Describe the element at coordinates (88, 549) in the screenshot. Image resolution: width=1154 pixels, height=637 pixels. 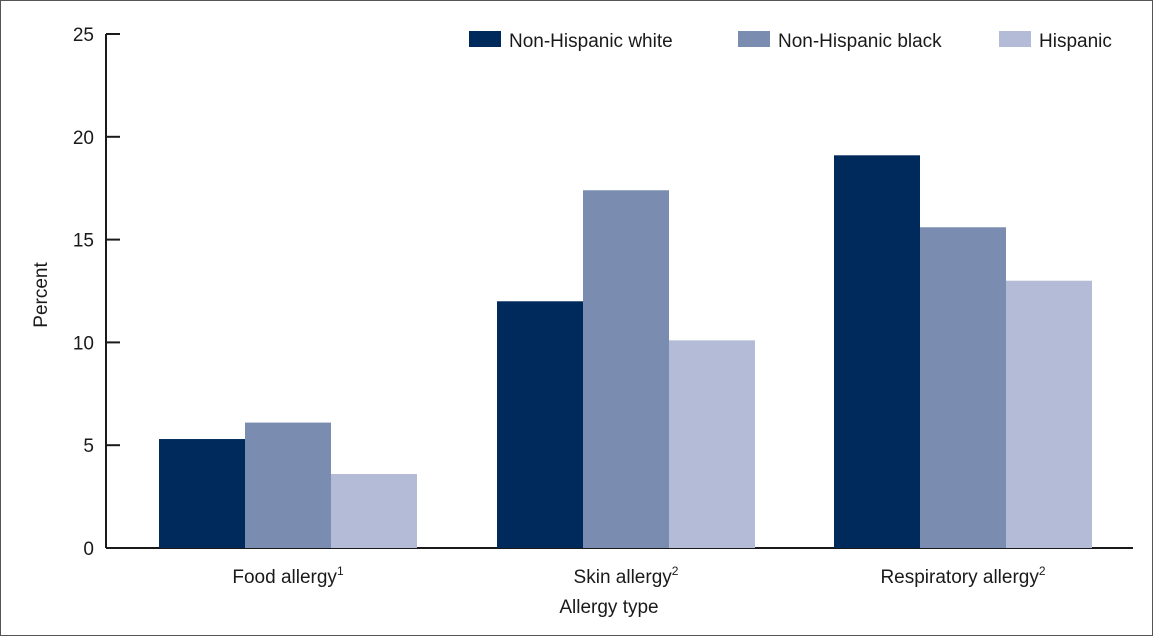
I see `y-tick-label: 0` at that location.